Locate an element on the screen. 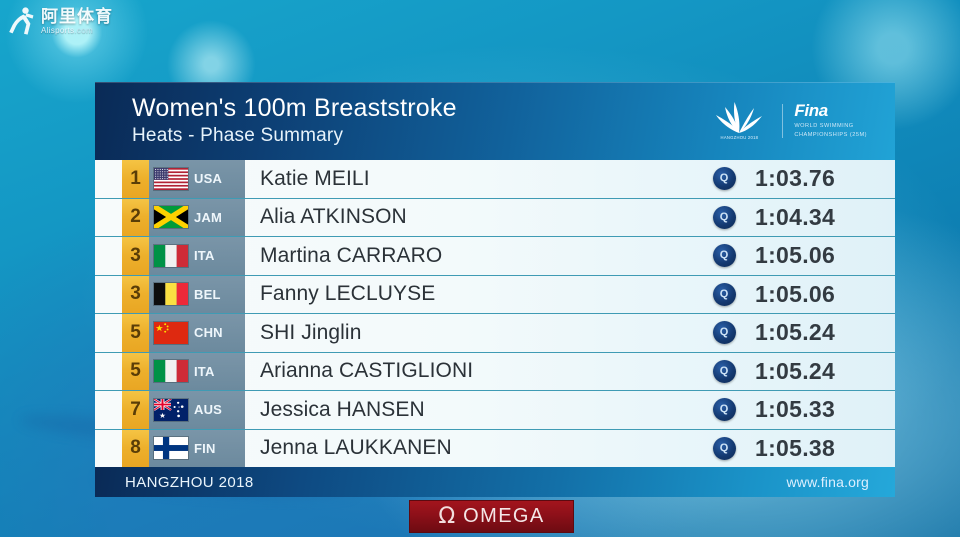  omega-symbol-icon: Ω is located at coordinates (447, 516).